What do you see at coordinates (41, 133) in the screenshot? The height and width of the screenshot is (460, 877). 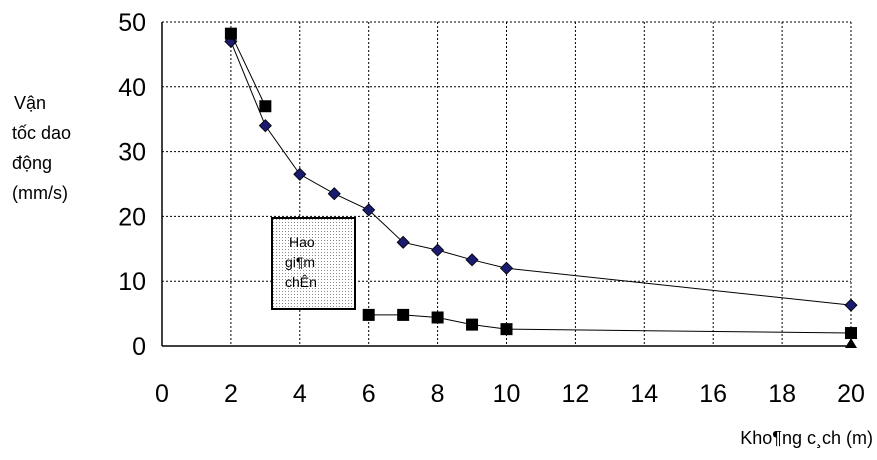 I see `y-axis-label-line-2: tốc dao` at bounding box center [41, 133].